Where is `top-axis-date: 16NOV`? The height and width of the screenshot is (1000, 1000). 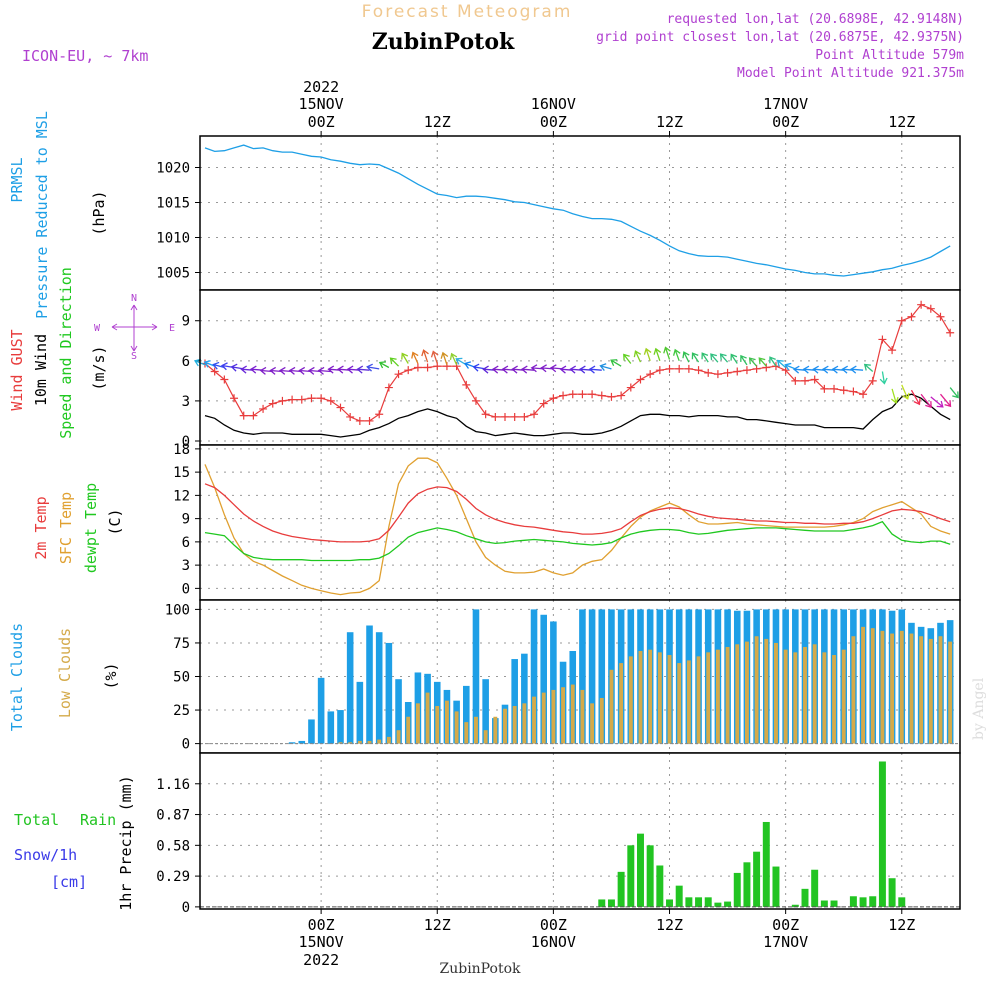
top-axis-date: 16NOV is located at coordinates (553, 104).